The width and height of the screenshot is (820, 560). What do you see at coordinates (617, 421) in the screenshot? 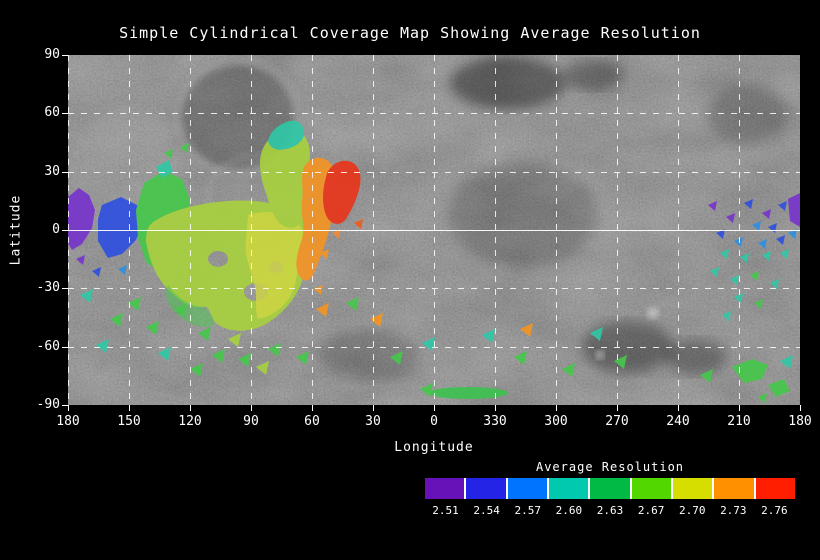
I see `x-tick-label: 270` at bounding box center [617, 421].